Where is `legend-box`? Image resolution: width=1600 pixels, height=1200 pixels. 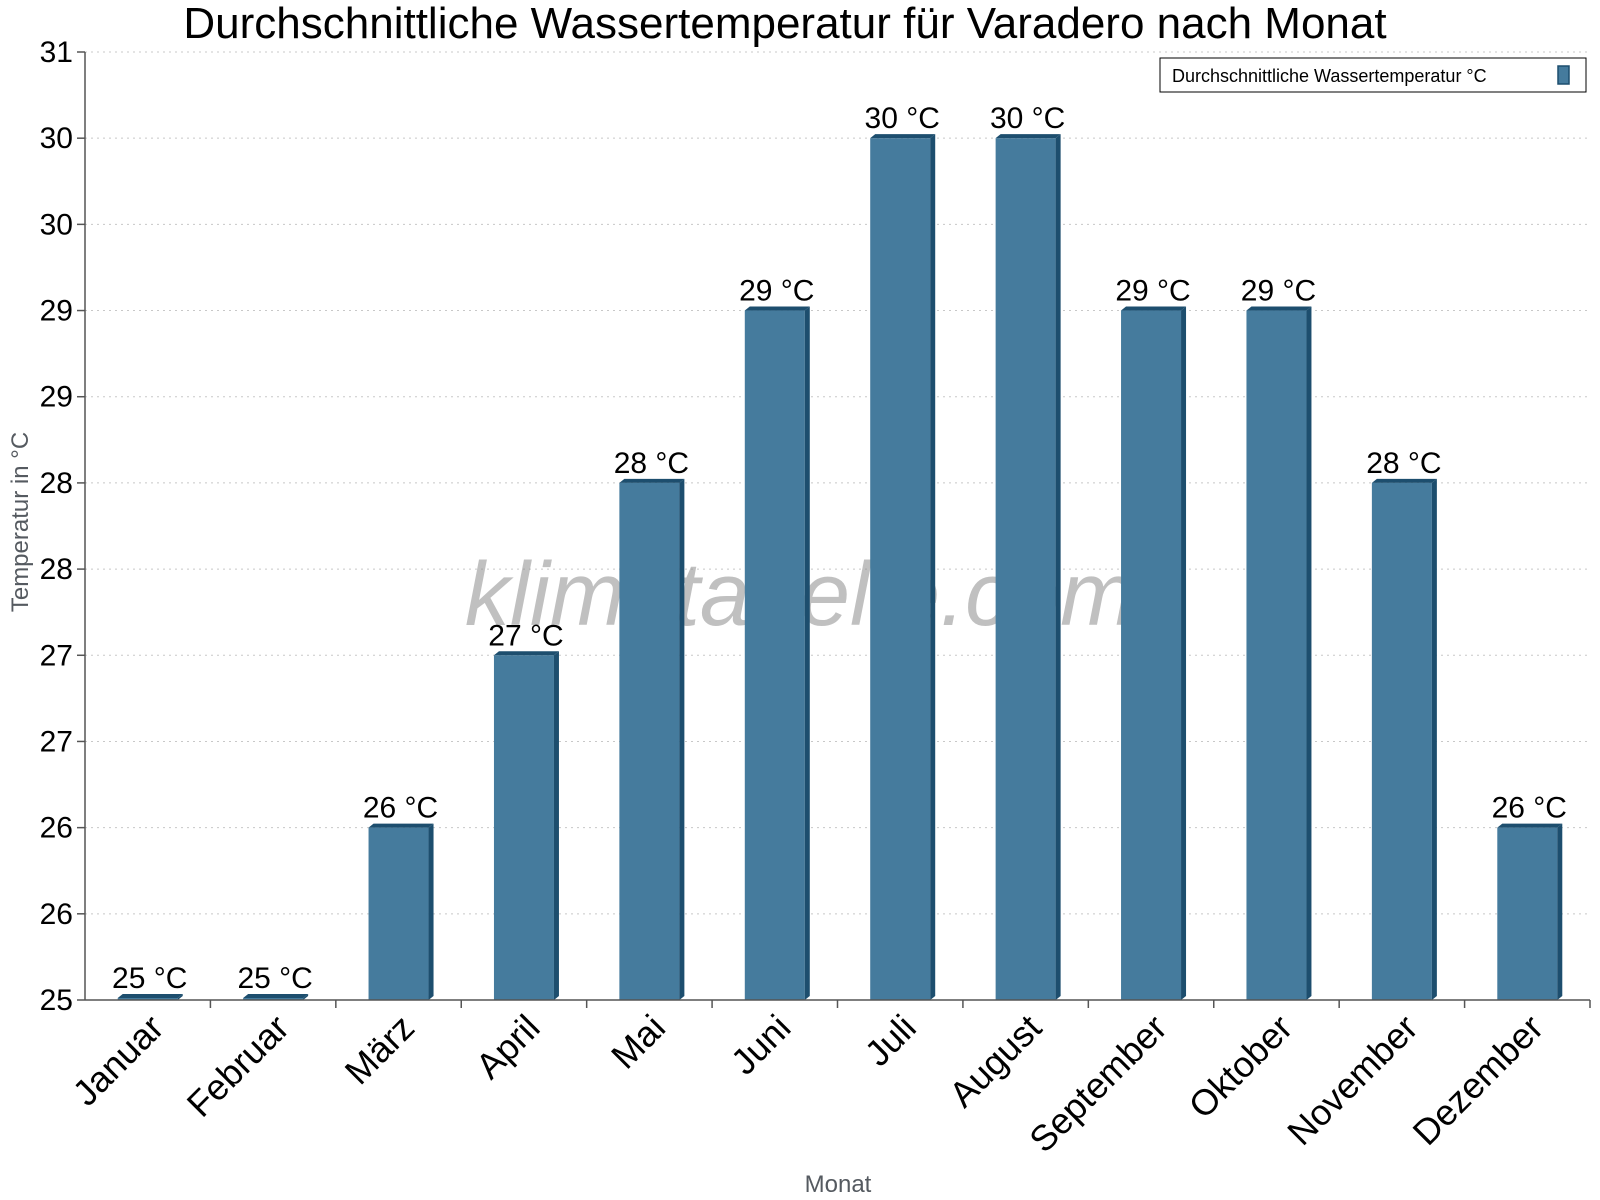
legend-box is located at coordinates (1373, 75).